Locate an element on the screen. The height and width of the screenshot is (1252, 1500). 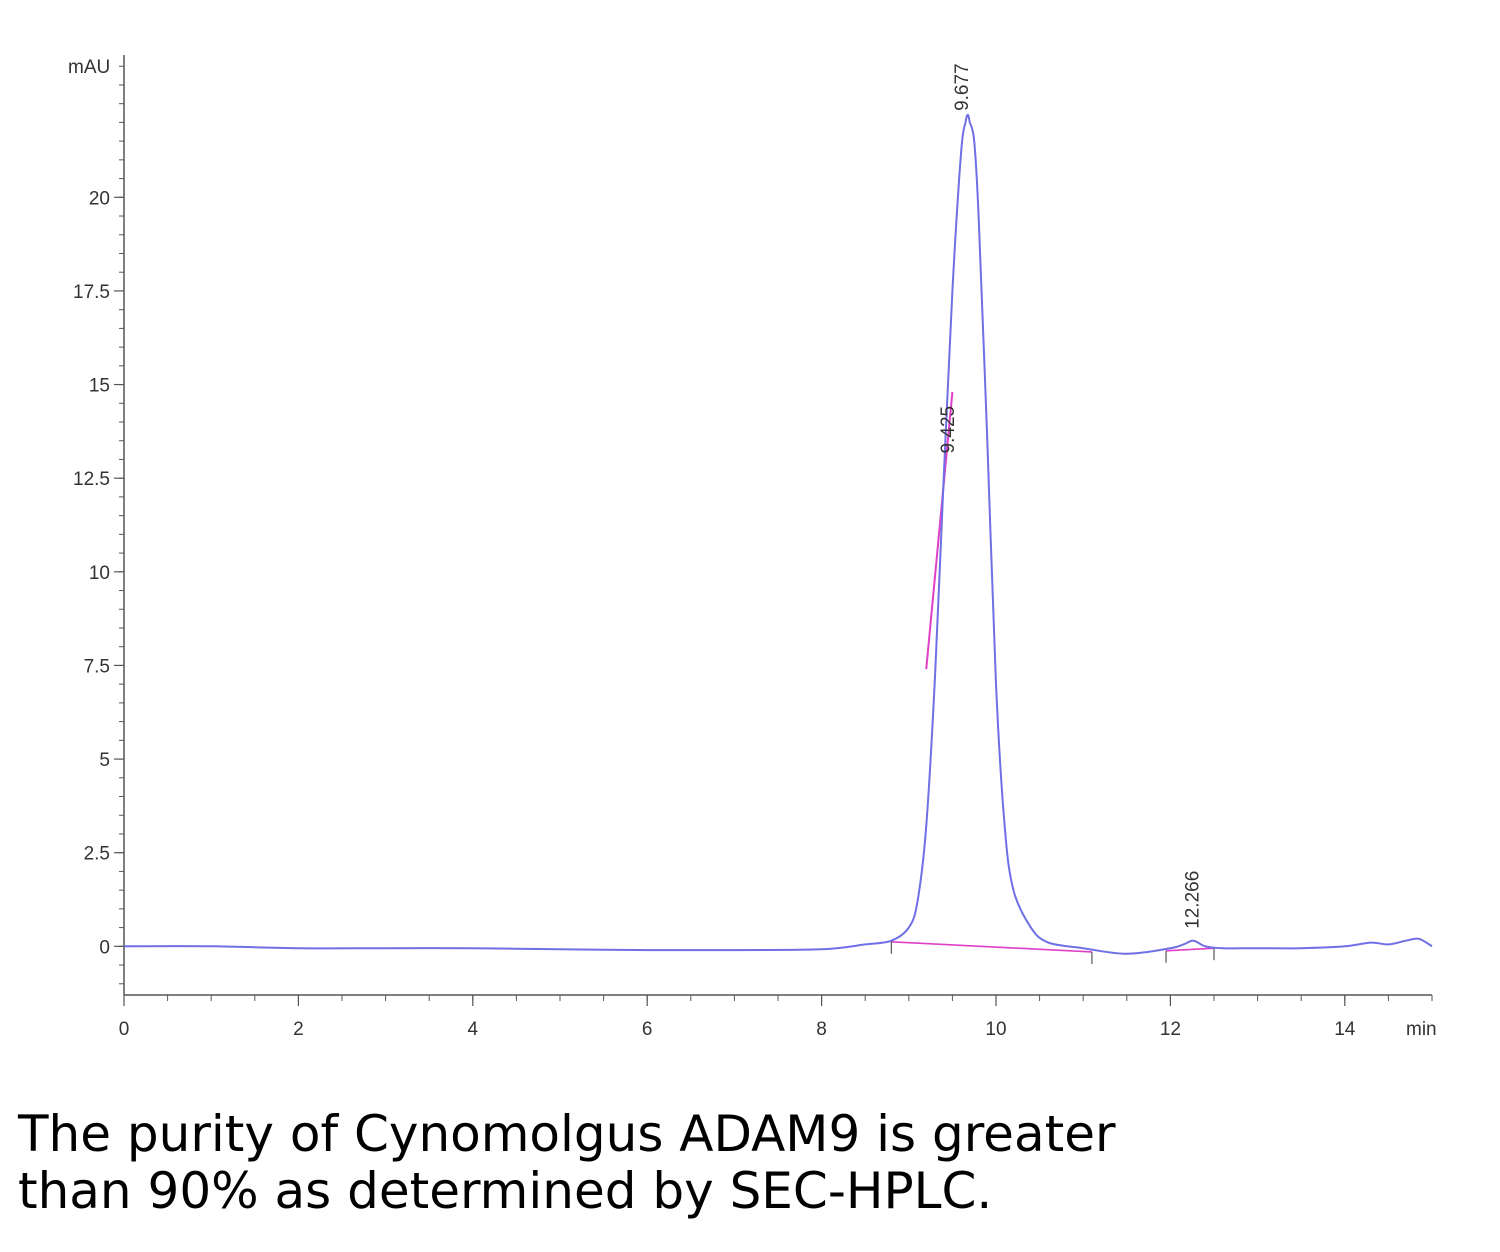
peak-labels: 9.677 9.425 12.266 is located at coordinates (1071, 495).